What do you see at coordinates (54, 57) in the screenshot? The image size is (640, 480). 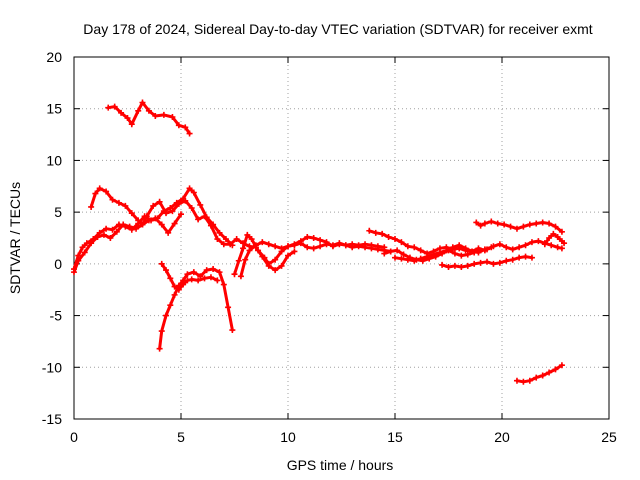 I see `y-tick-label: 20` at bounding box center [54, 57].